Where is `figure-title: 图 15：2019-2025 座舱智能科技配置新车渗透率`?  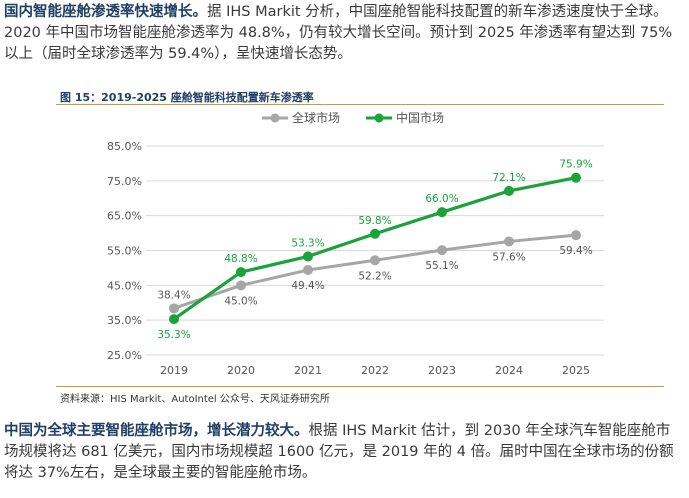 figure-title: 图 15：2019-2025 座舱智能科技配置新车渗透率 is located at coordinates (187, 97).